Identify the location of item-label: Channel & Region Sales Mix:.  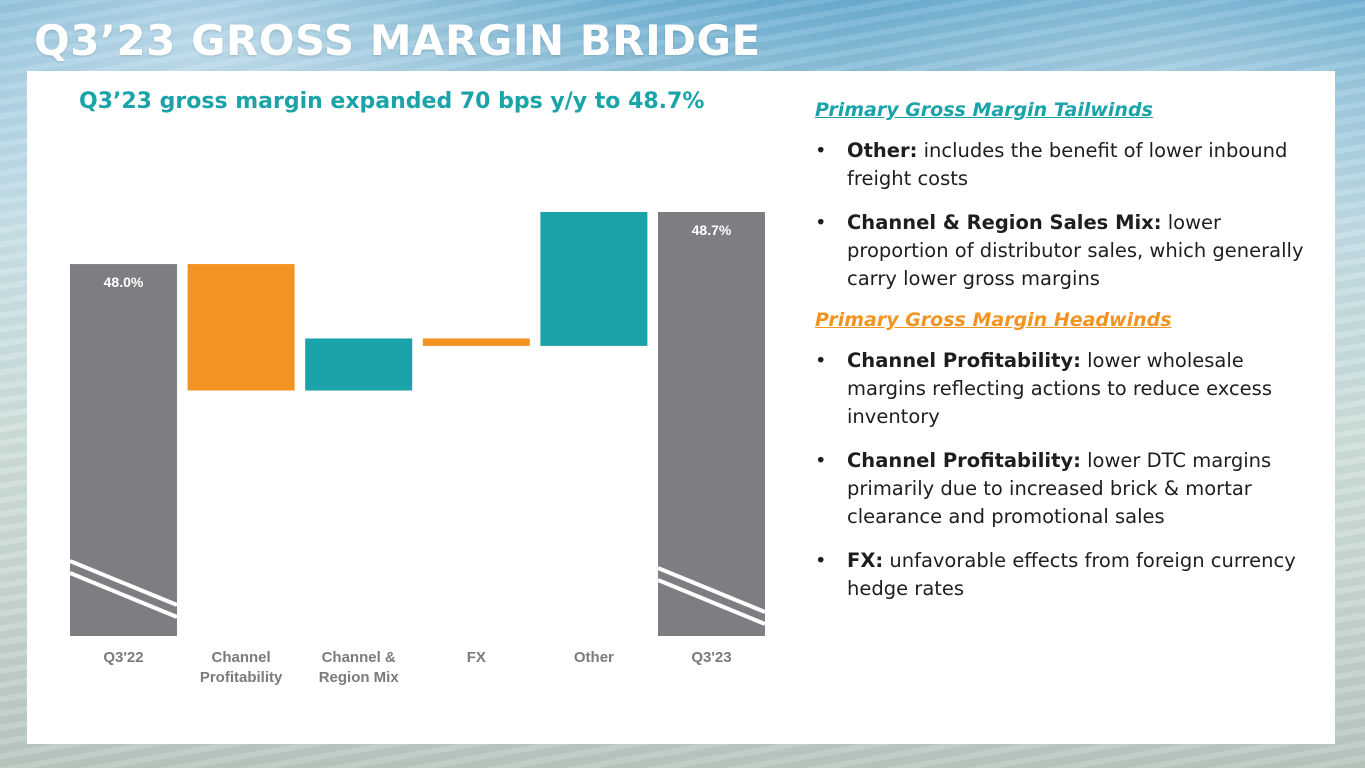
(1004, 222).